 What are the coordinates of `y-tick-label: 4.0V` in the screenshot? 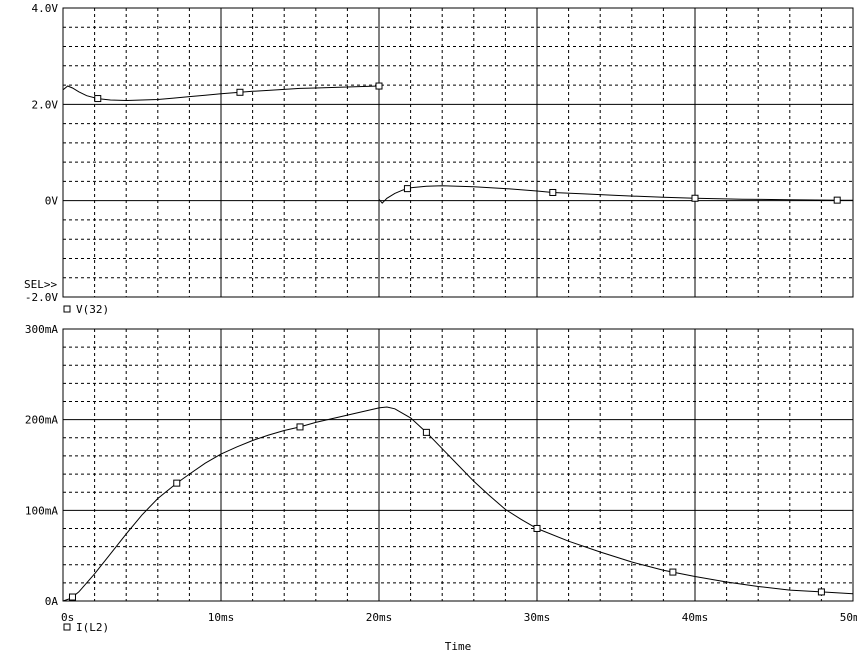 It's located at (45, 8).